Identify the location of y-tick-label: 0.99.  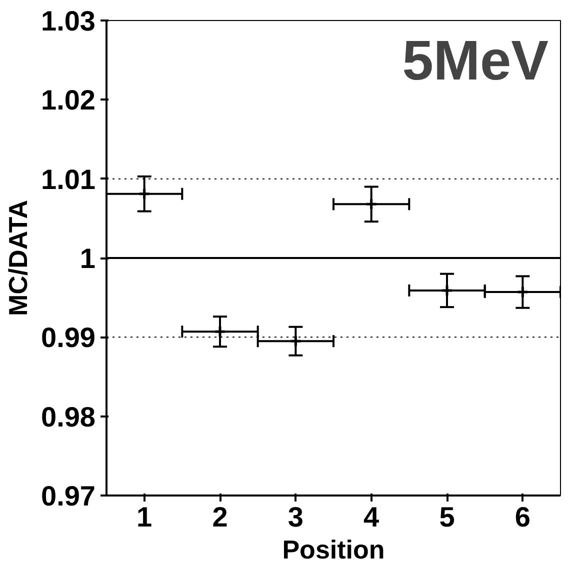
(68, 338).